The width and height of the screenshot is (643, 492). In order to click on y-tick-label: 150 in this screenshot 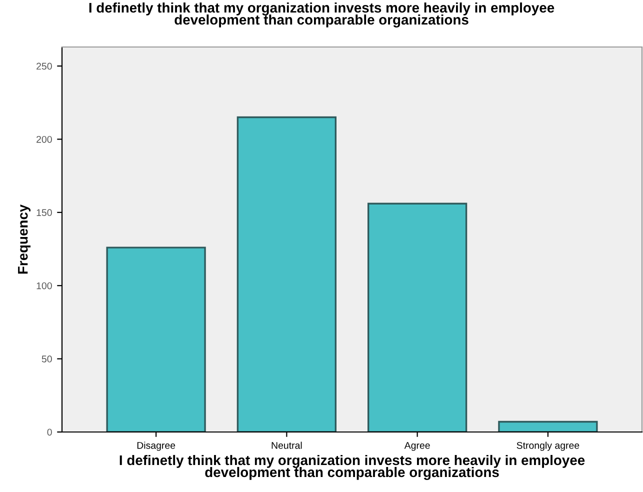, I will do `click(44, 212)`.